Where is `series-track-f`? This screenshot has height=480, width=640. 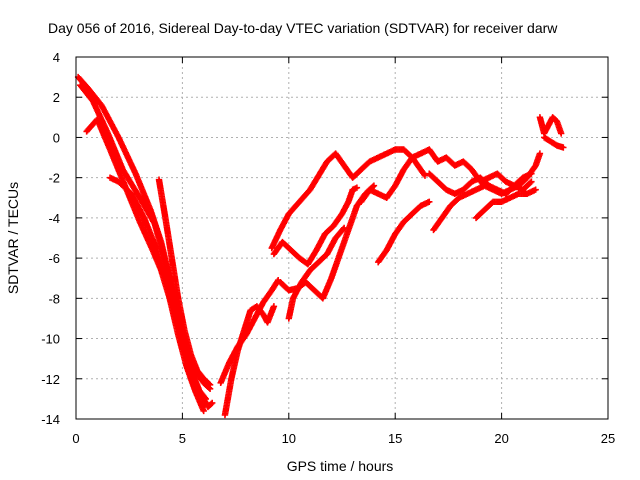 series-track-f is located at coordinates (249, 361).